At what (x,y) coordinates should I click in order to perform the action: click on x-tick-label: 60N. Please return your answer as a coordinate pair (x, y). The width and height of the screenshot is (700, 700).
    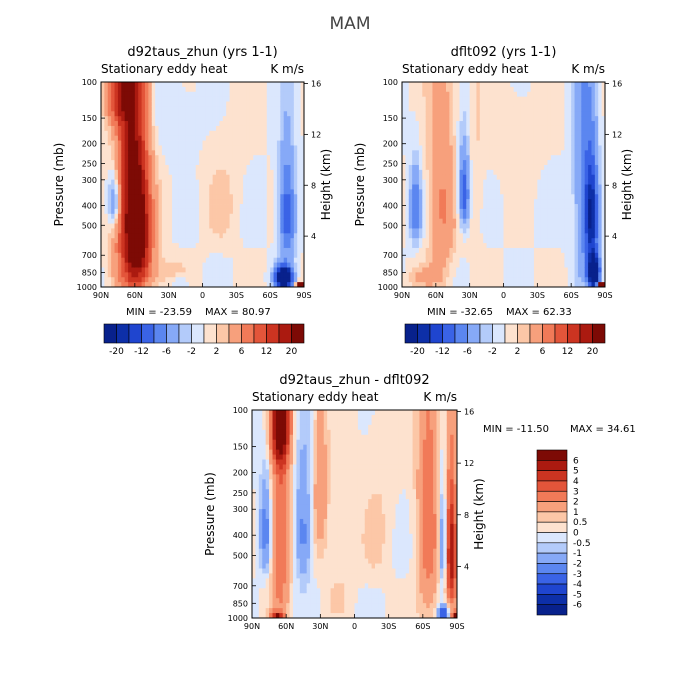
    Looking at the image, I should click on (135, 295).